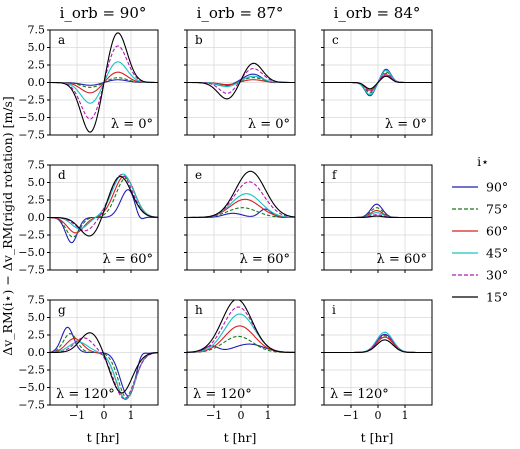 This screenshot has height=449, width=520. I want to click on panel-letter-c: c, so click(335, 40).